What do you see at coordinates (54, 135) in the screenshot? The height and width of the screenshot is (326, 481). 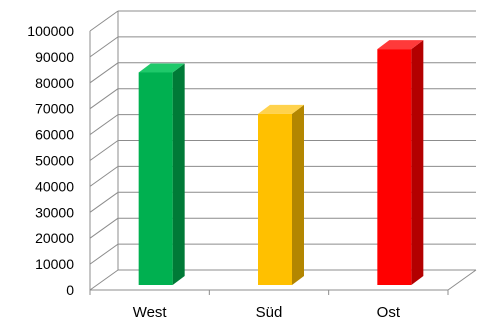 I see `y-tick-label: 60000` at bounding box center [54, 135].